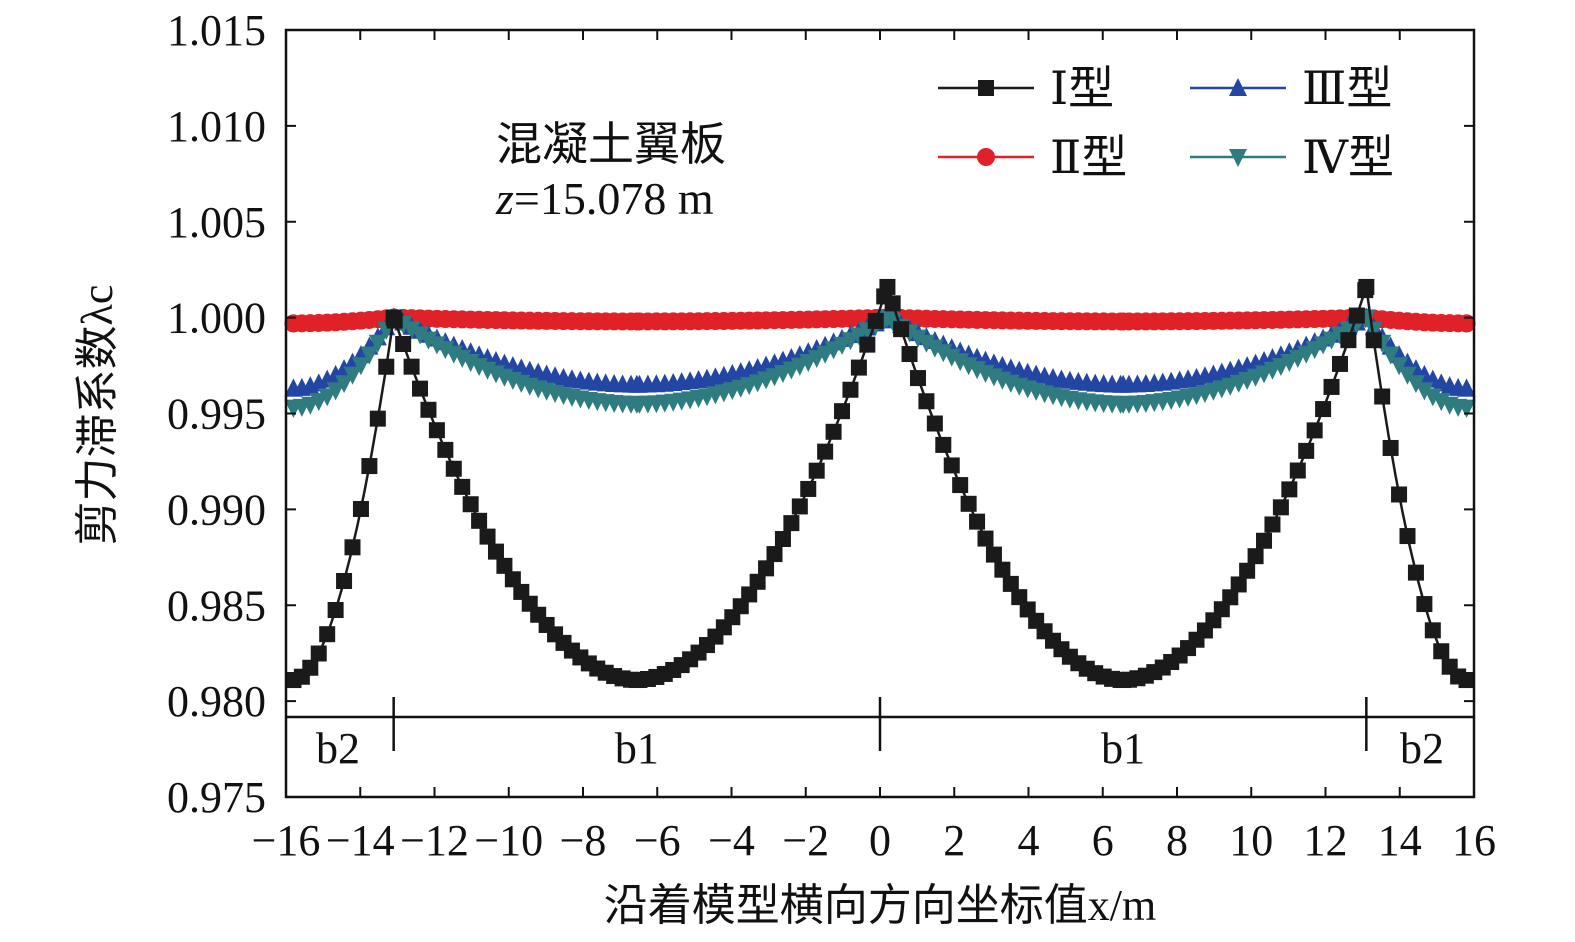 This screenshot has width=1575, height=942. What do you see at coordinates (1422, 748) in the screenshot?
I see `segment-label: b2` at bounding box center [1422, 748].